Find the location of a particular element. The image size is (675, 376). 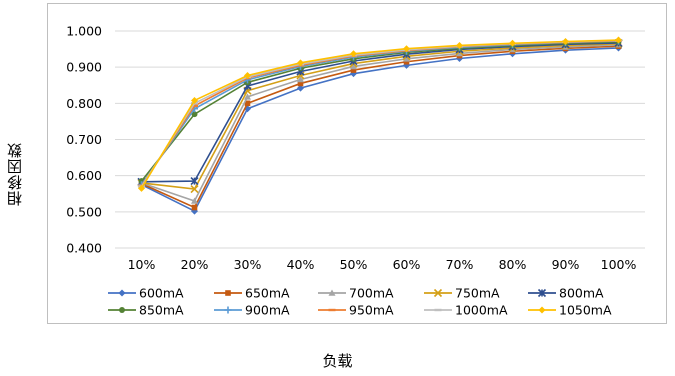

legend-label: 850mA is located at coordinates (161, 310).